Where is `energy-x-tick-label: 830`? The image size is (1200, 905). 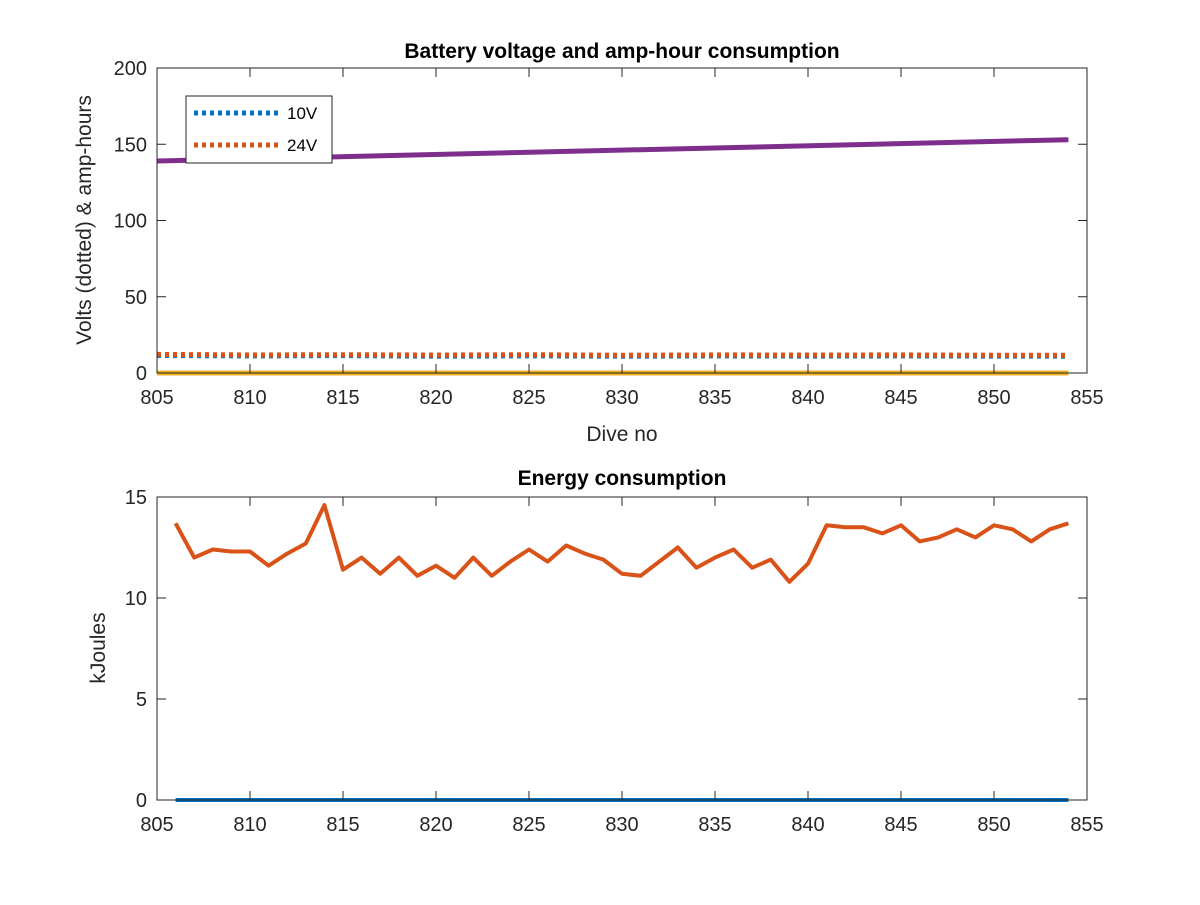 energy-x-tick-label: 830 is located at coordinates (621, 825).